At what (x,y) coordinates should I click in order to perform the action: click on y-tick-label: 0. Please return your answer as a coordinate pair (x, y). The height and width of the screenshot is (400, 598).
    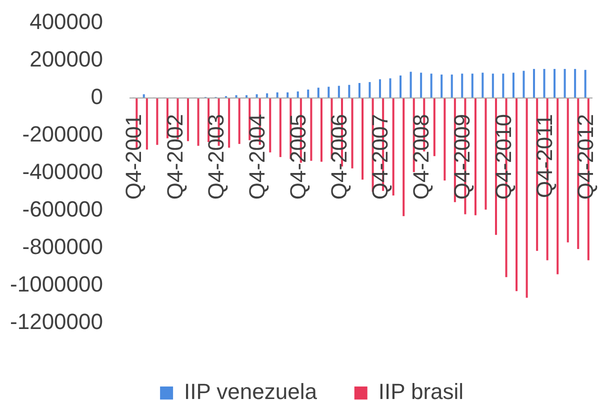
    Looking at the image, I should click on (96, 97).